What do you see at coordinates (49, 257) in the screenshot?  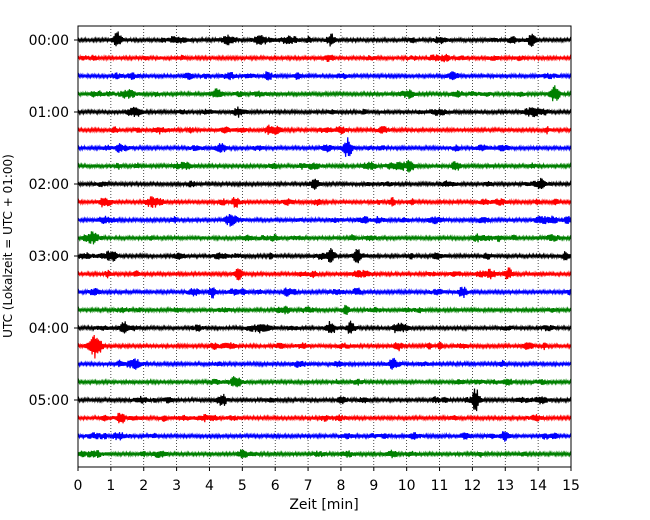 I see `y-tick-label: 03:00` at bounding box center [49, 257].